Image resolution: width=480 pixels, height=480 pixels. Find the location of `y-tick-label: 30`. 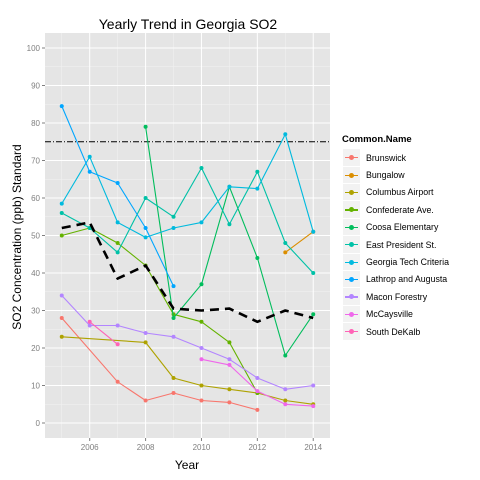

y-tick-label: 30 is located at coordinates (35, 311).